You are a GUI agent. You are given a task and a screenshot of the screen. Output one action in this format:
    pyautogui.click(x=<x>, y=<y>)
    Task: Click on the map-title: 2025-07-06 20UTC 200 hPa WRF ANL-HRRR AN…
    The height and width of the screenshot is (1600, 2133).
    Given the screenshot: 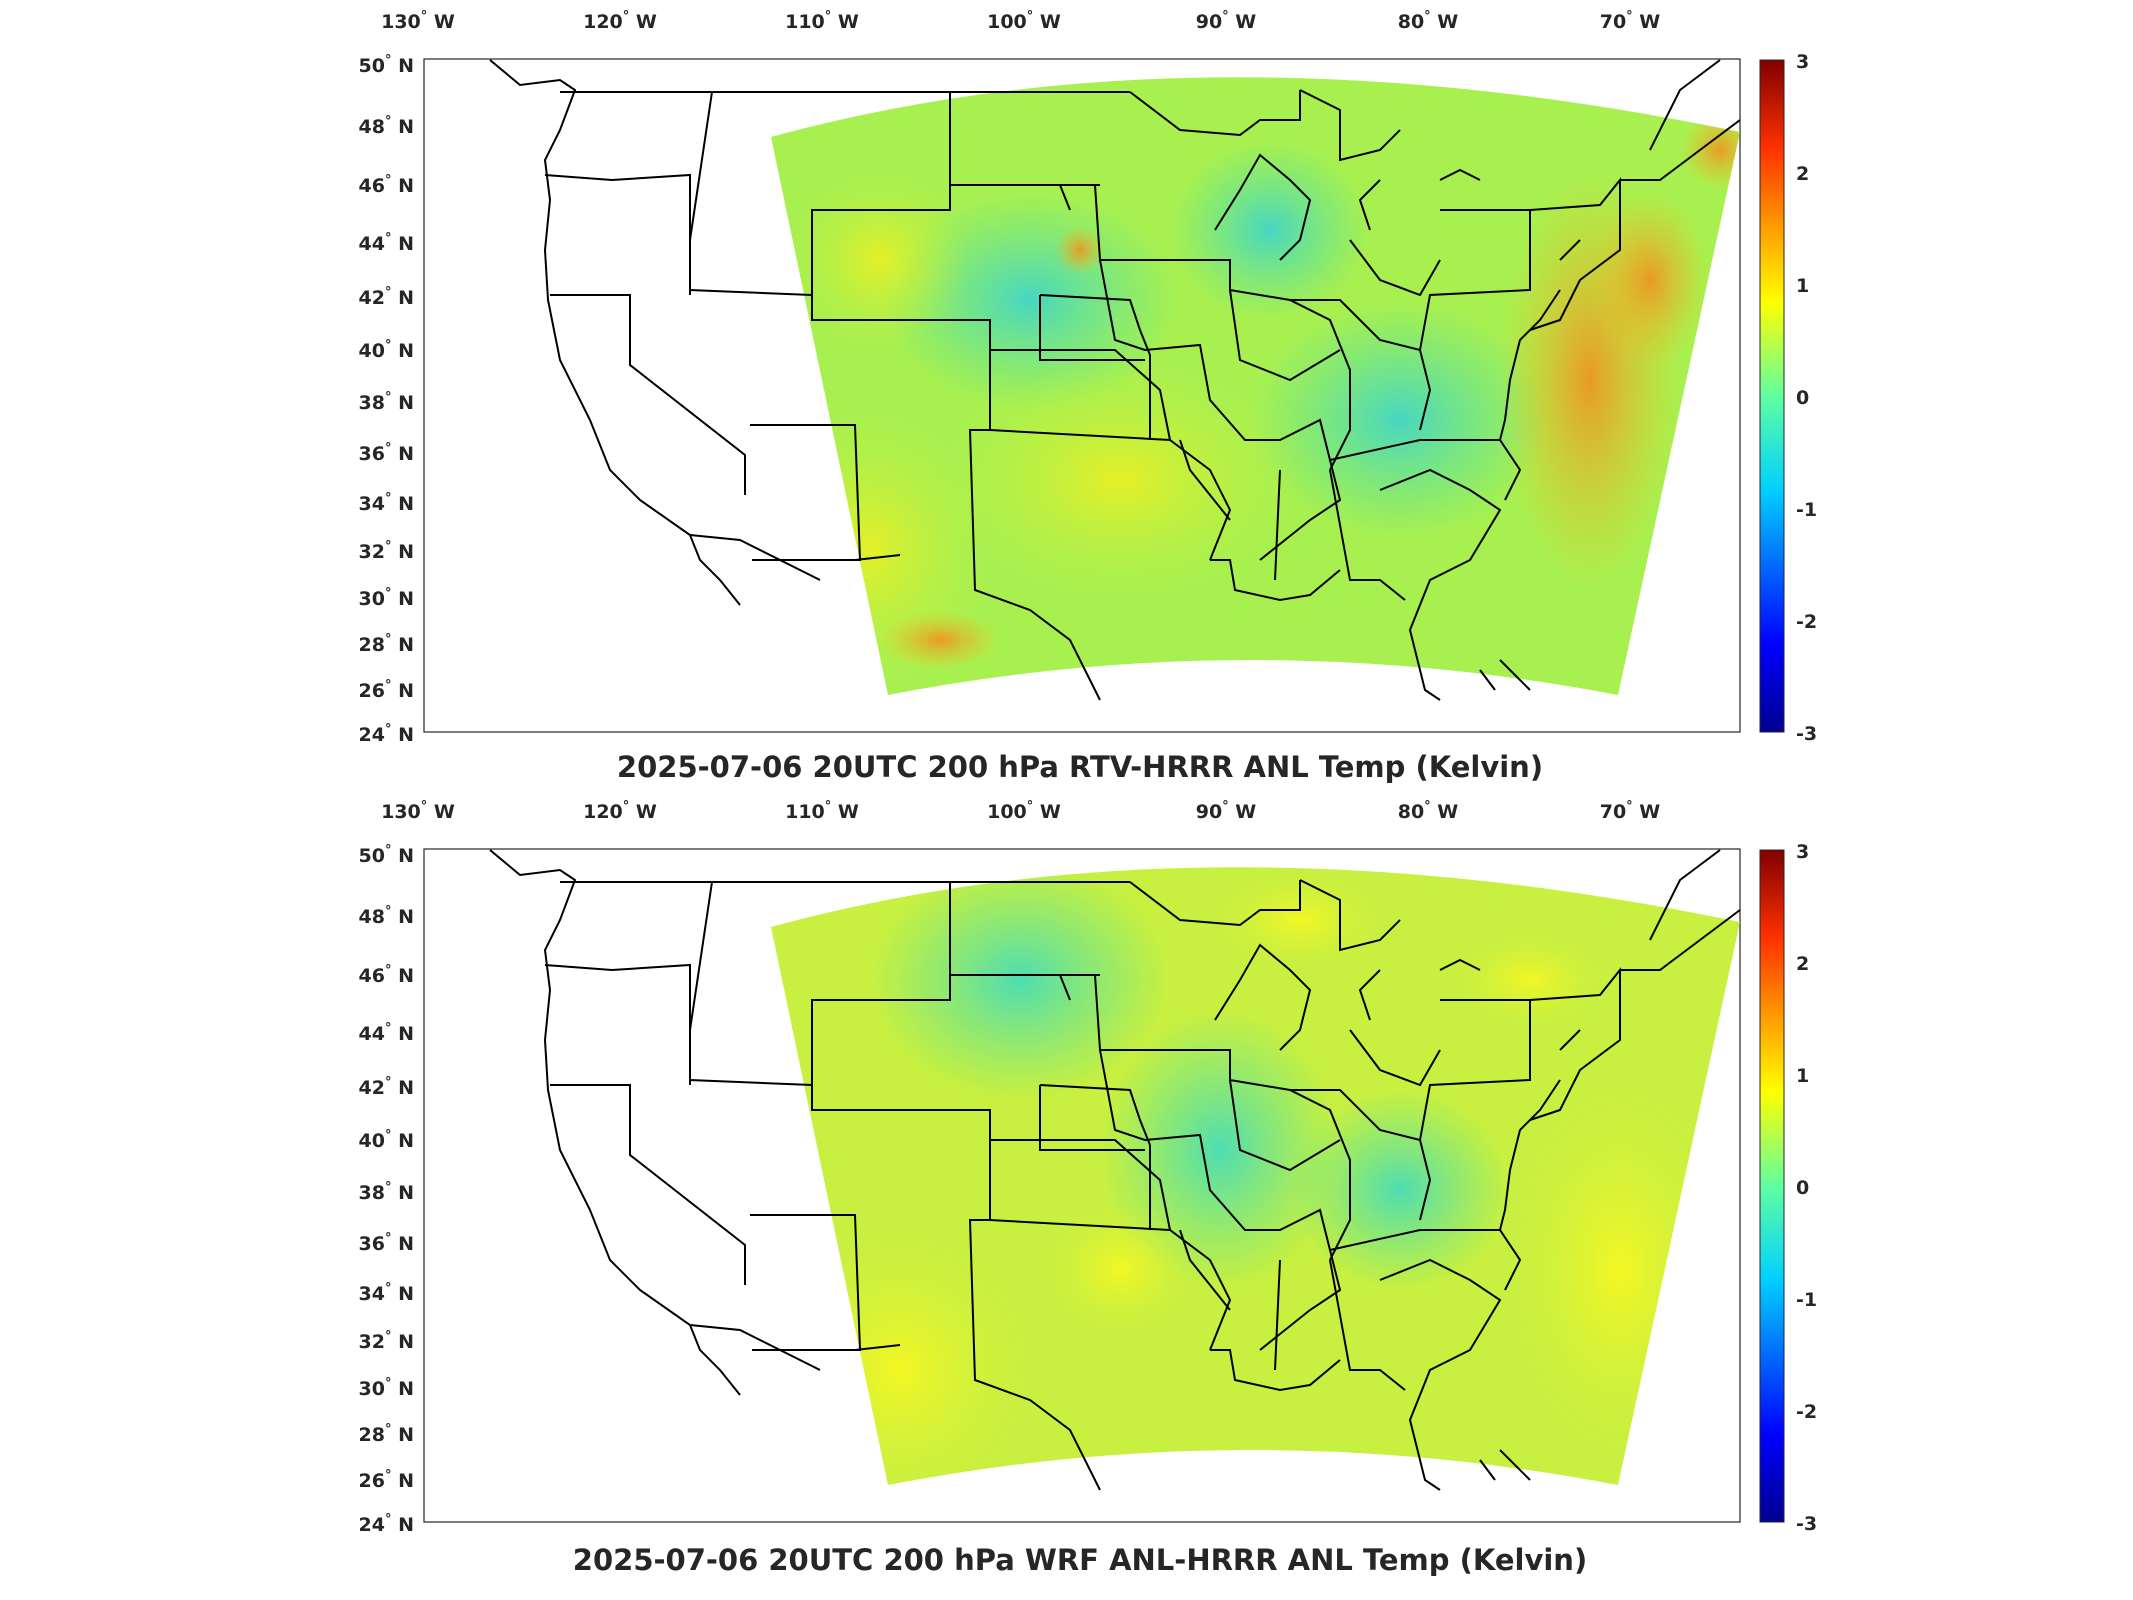 What is the action you would take?
    pyautogui.click(x=1080, y=1560)
    